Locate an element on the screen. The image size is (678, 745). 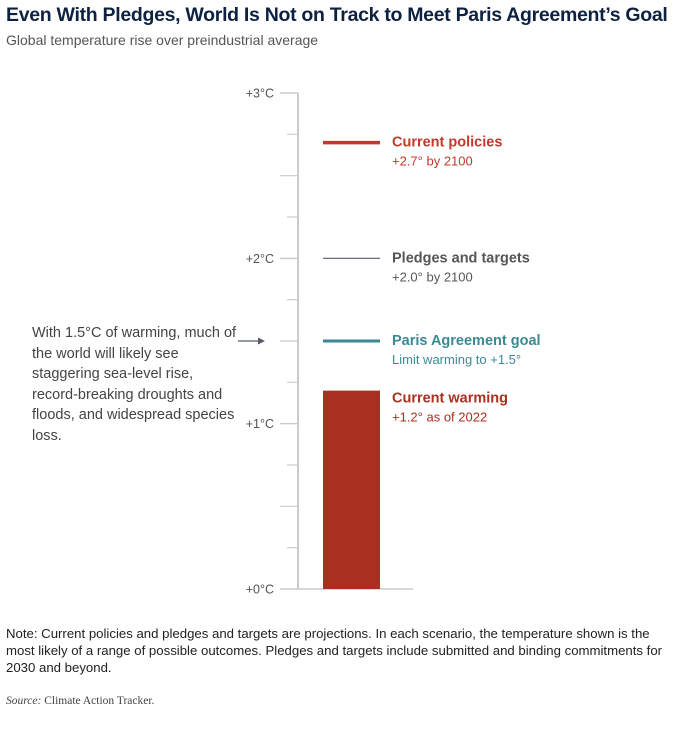
marker-sublabel-current-policies: +2.7° by 2100 is located at coordinates (432, 161).